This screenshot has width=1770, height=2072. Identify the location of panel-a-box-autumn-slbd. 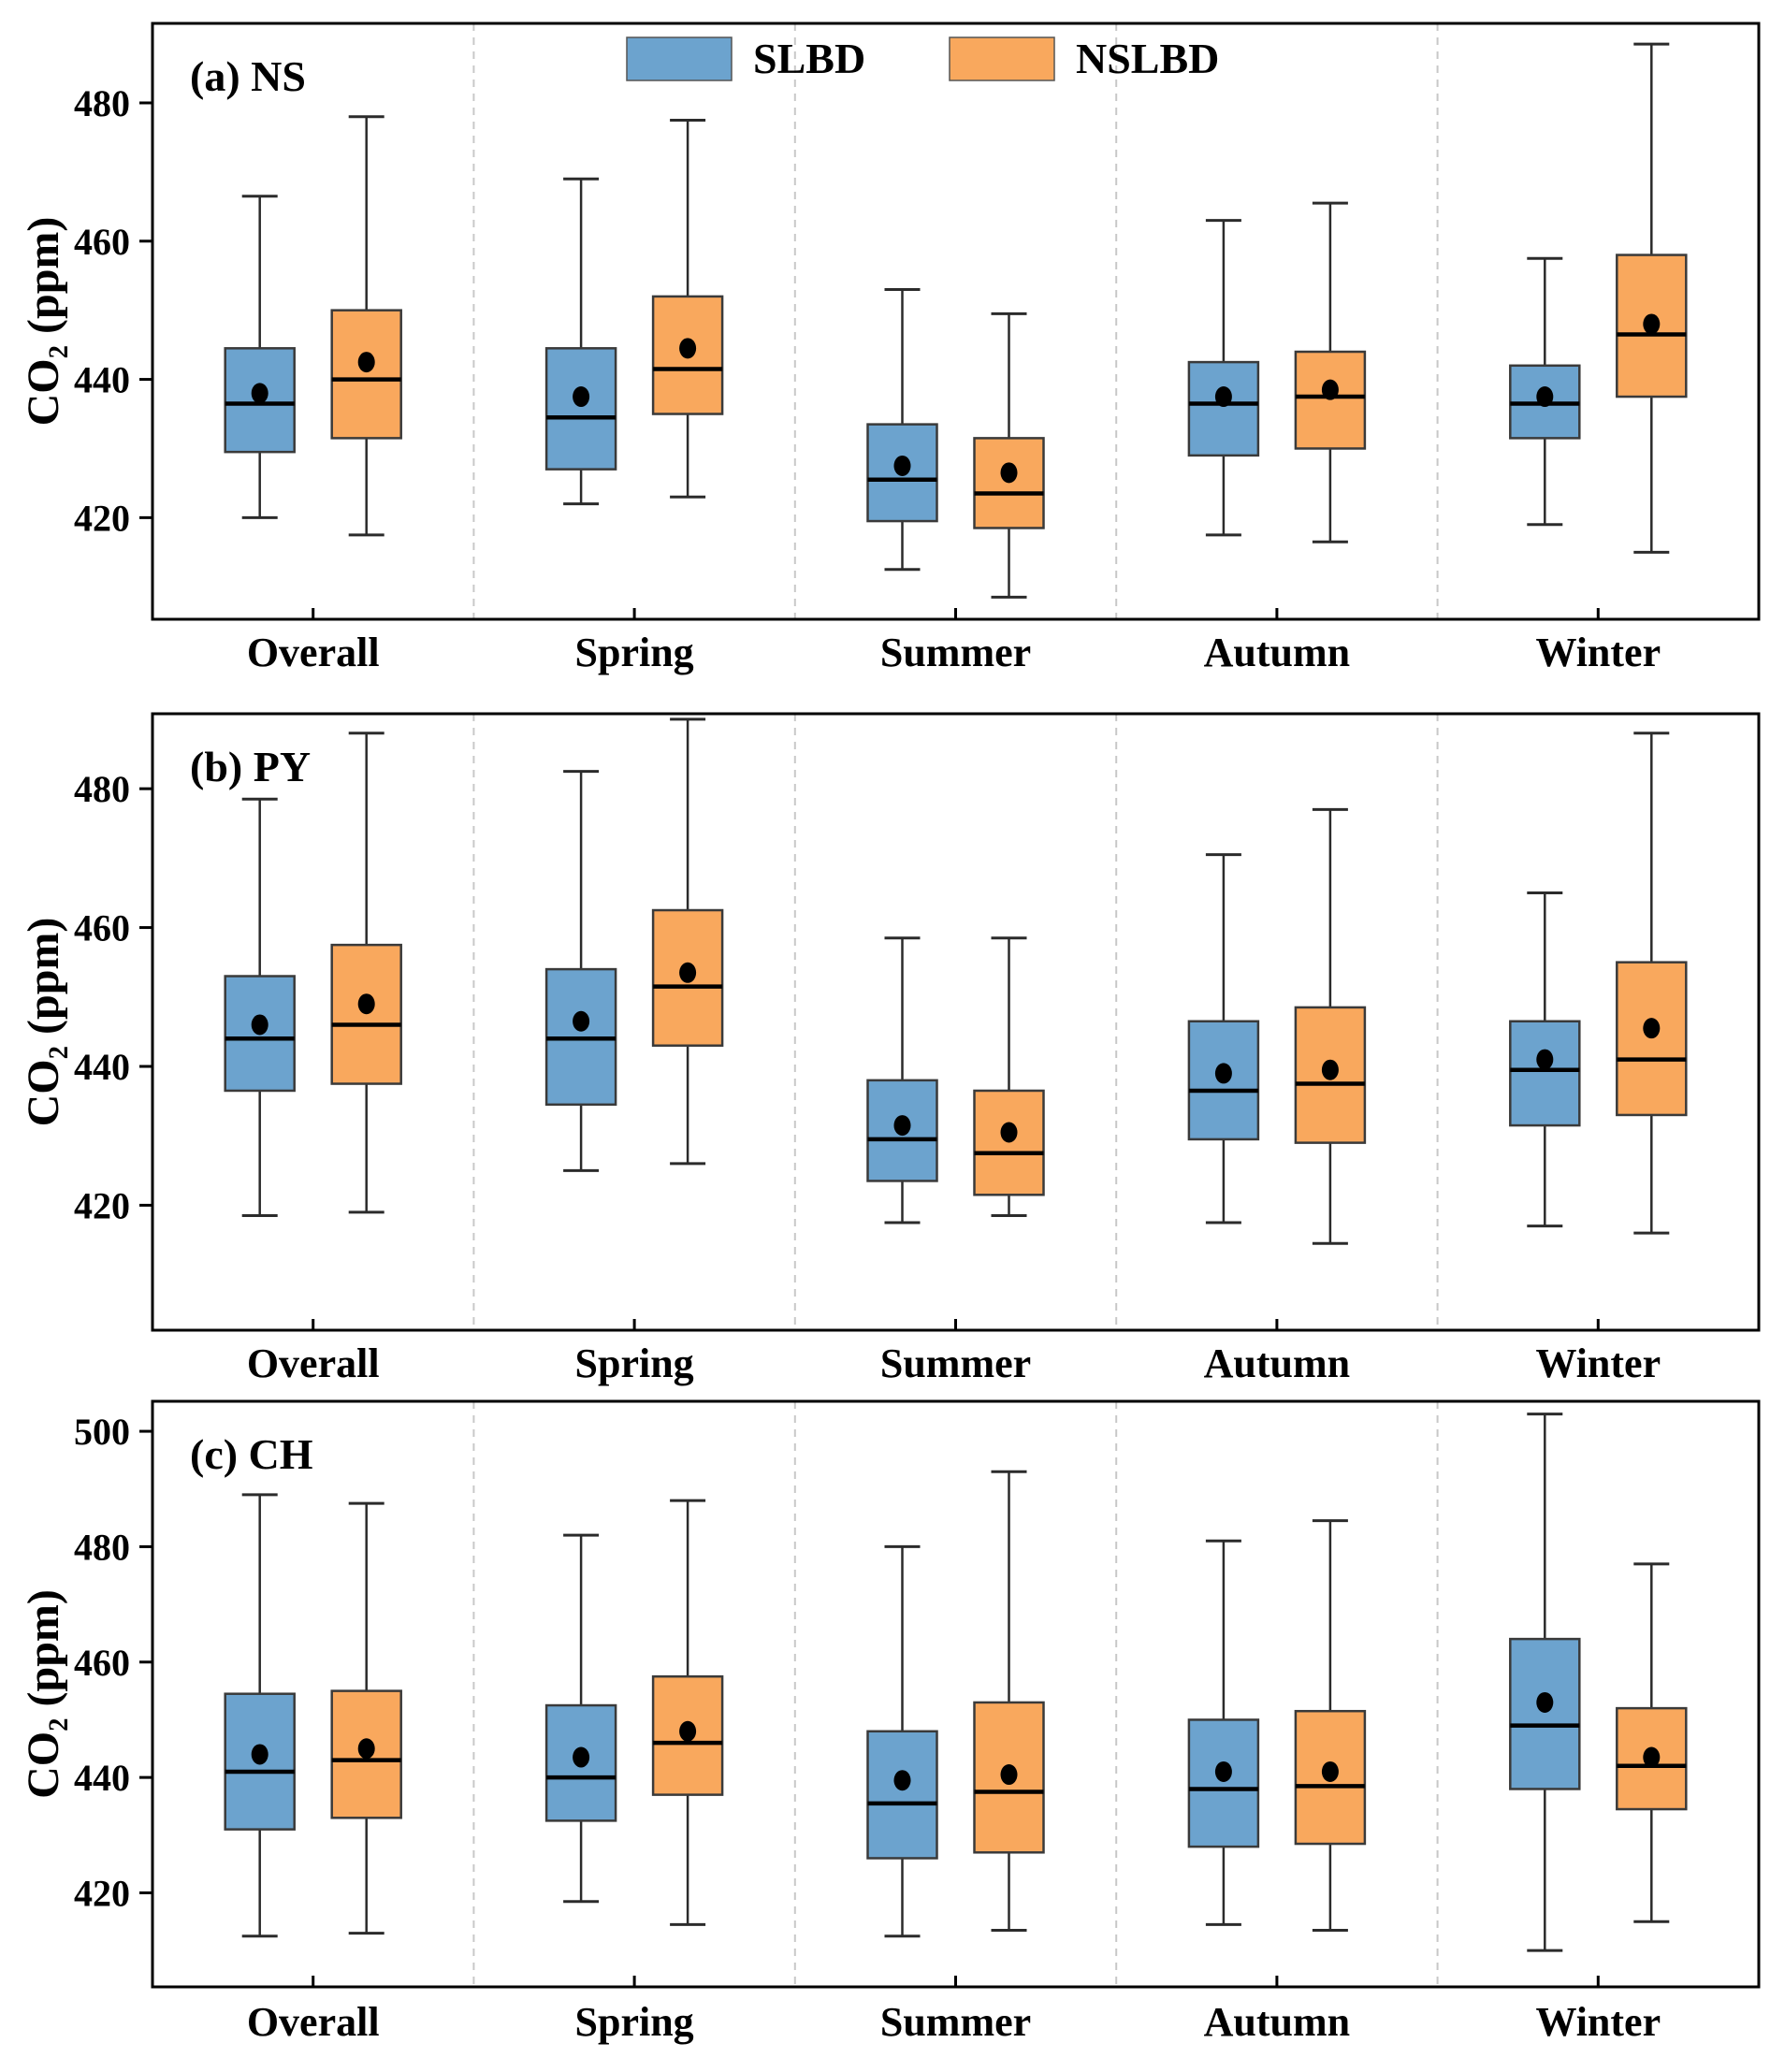
(1223, 378).